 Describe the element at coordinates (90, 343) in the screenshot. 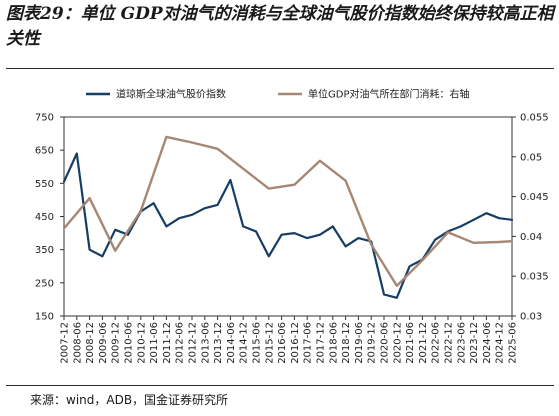

I see `x-axis-tick-label: 2008-12` at that location.